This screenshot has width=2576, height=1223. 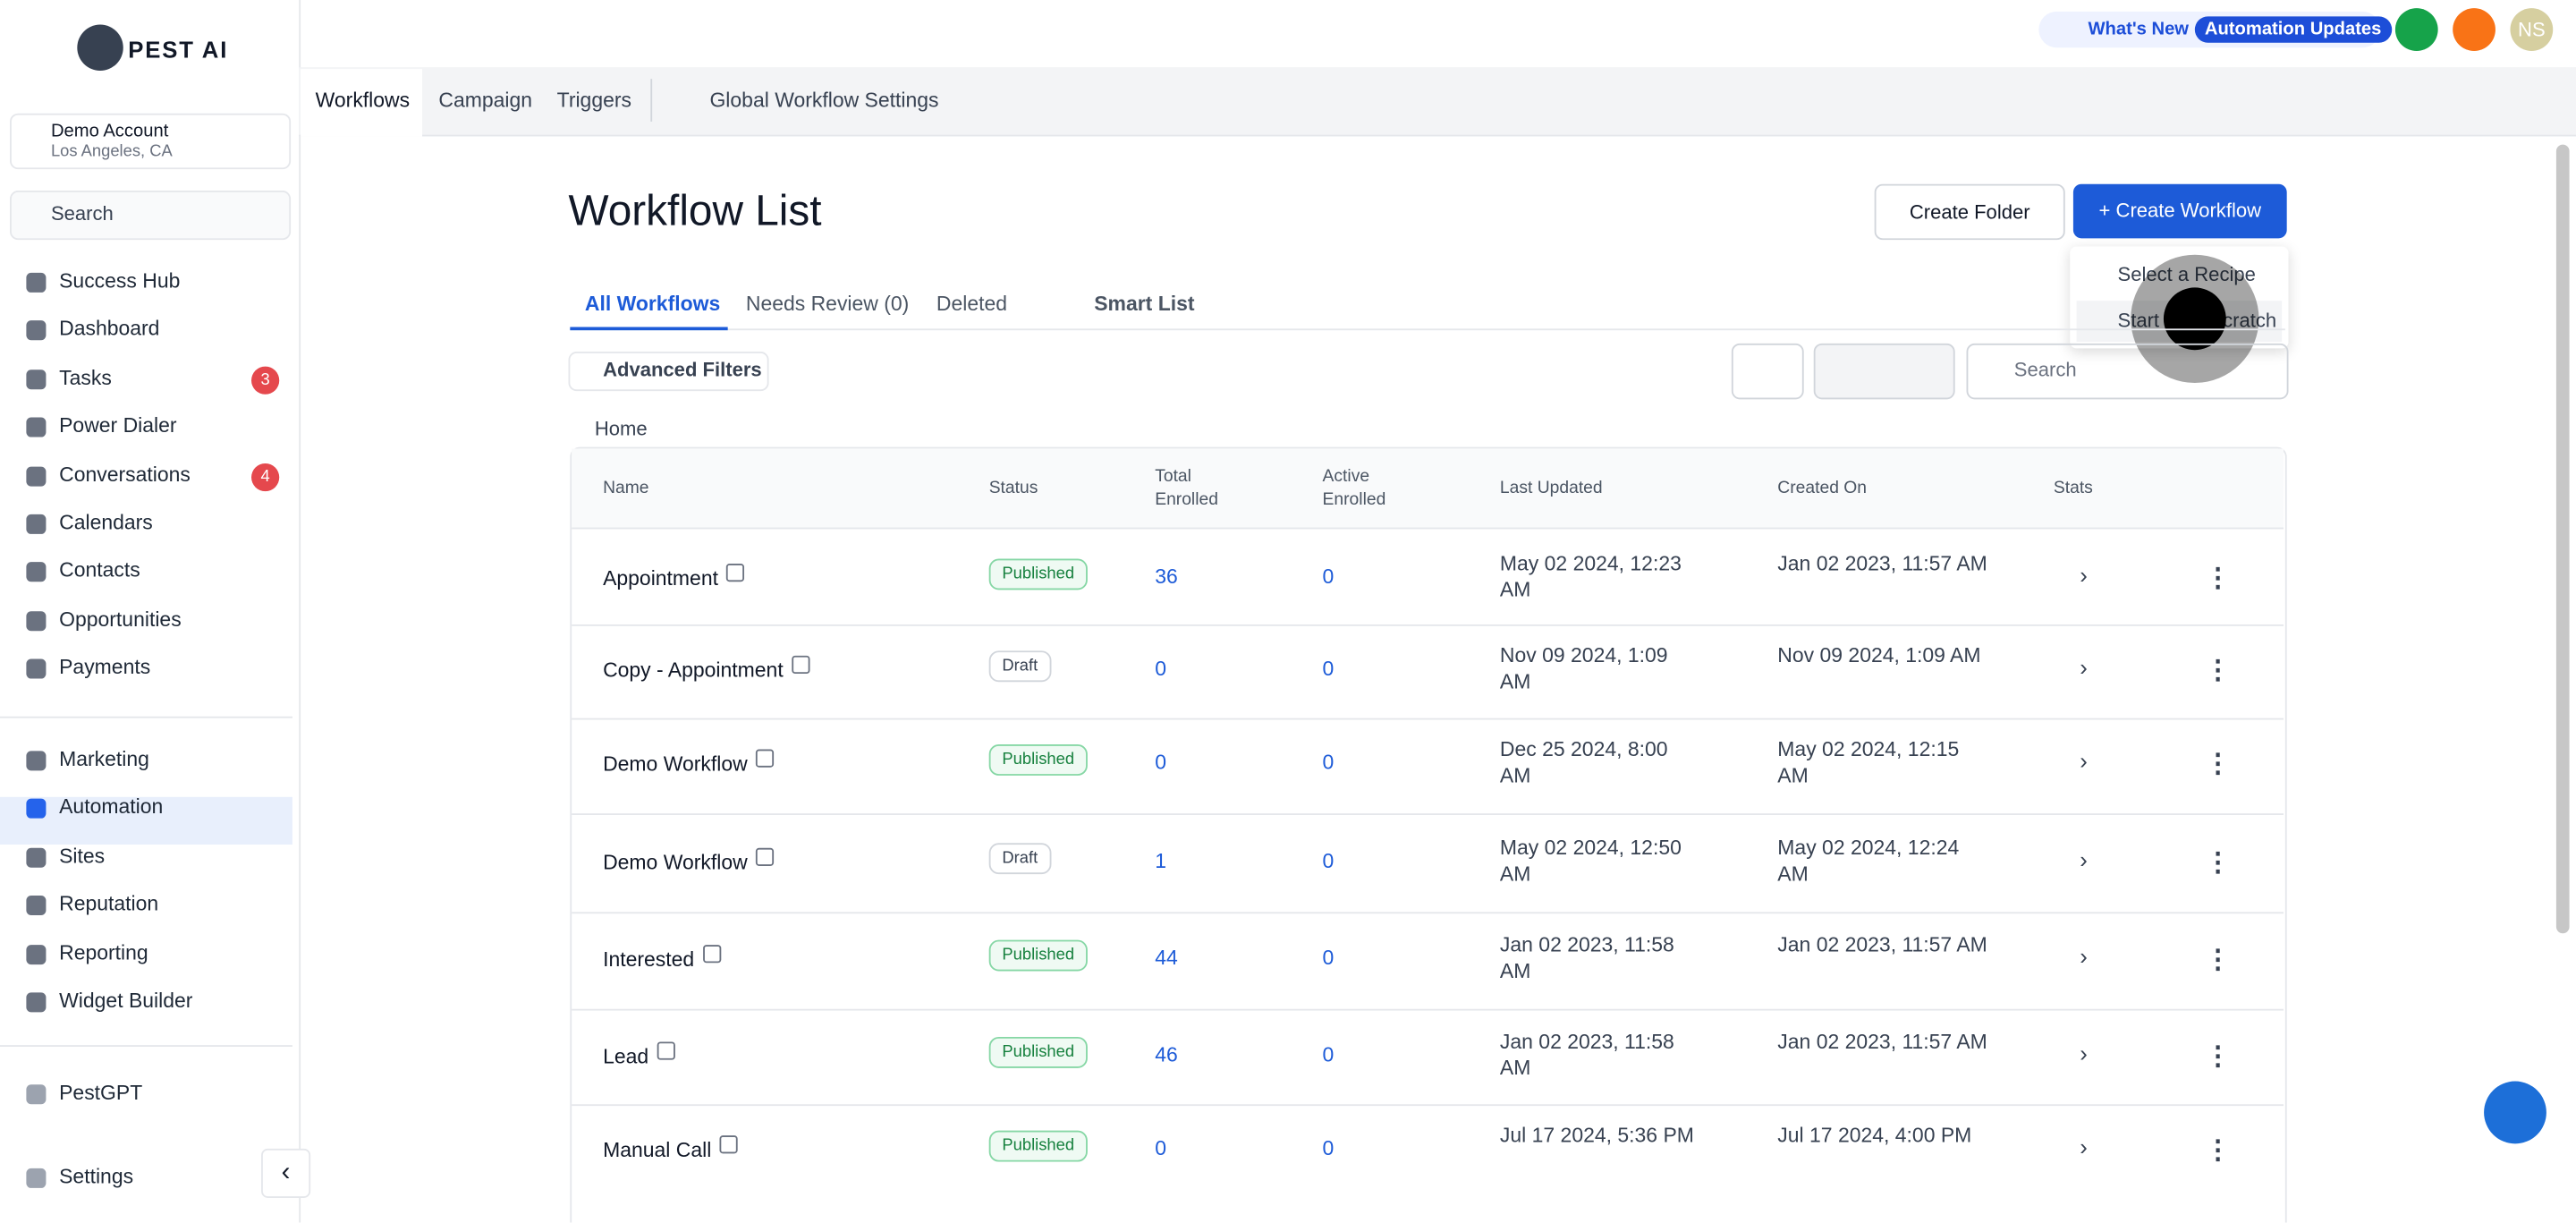 I want to click on subtab: Needs Review (0), so click(x=827, y=304).